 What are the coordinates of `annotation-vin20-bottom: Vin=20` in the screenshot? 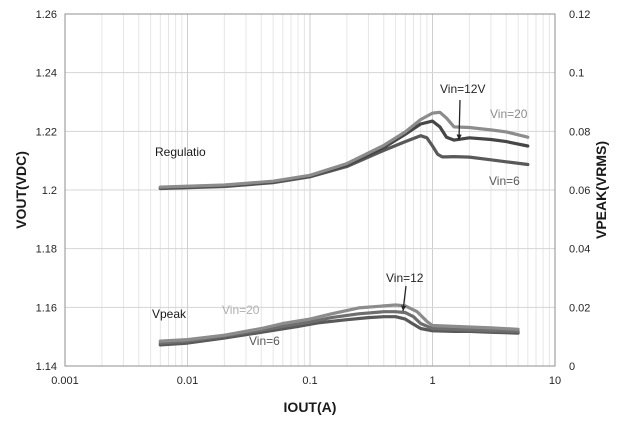 It's located at (241, 310).